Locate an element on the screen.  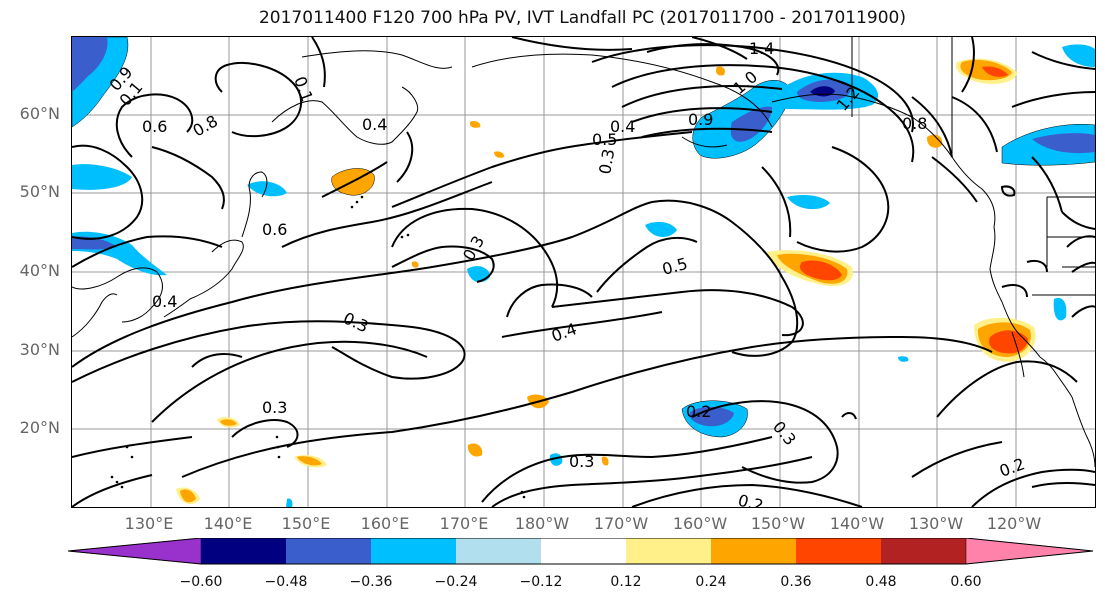
lon-label-180w: 180°W is located at coordinates (542, 523).